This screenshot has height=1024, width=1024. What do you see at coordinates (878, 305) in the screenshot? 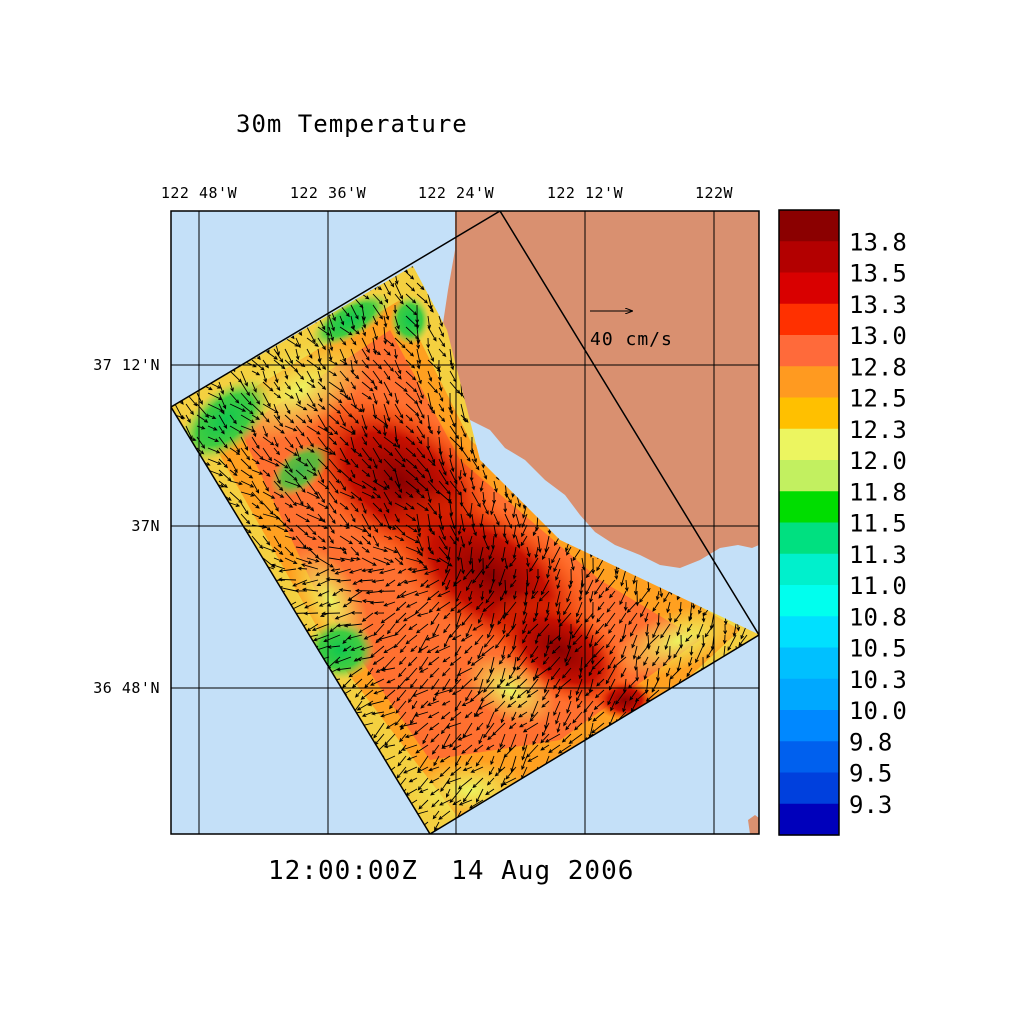
I see `colorbar-label: 13.3` at bounding box center [878, 305].